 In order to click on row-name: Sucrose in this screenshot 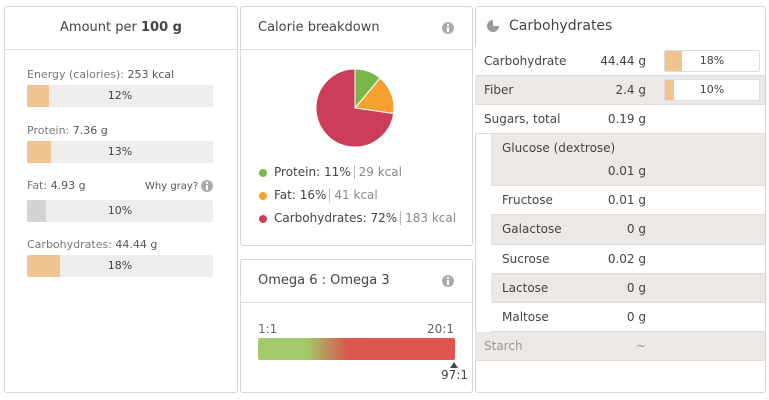, I will do `click(526, 259)`.